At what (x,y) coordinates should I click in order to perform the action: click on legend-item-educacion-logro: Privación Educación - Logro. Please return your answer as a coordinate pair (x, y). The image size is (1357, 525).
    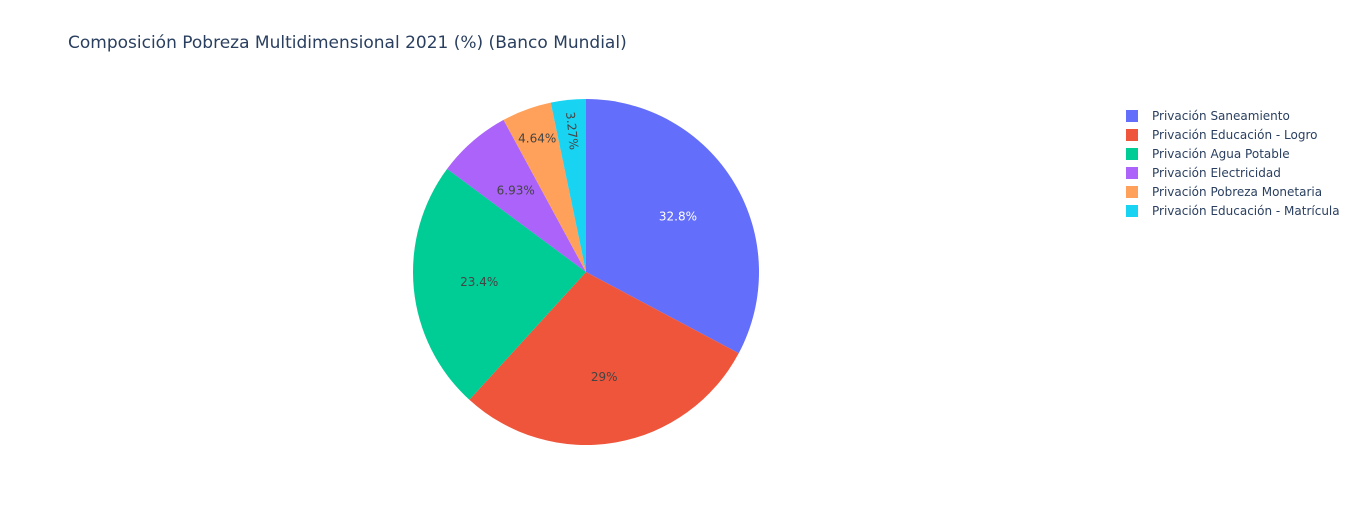
    Looking at the image, I should click on (1233, 134).